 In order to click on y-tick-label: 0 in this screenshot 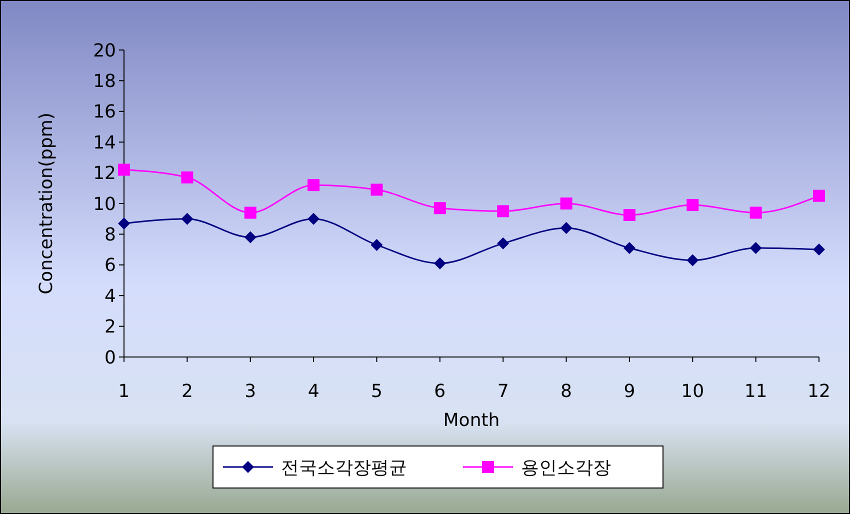, I will do `click(110, 357)`.